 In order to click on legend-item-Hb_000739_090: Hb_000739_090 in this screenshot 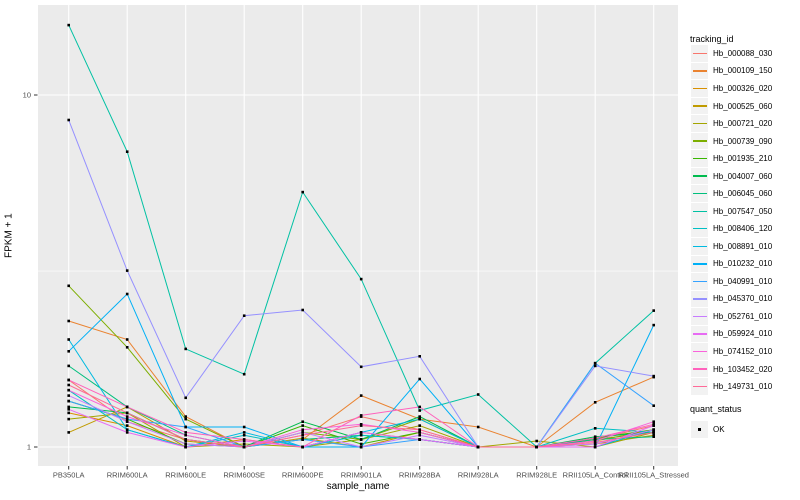, I will do `click(731, 141)`.